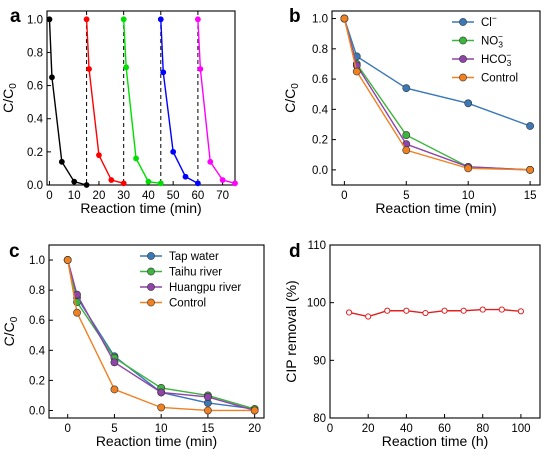 The width and height of the screenshot is (550, 457). I want to click on y-axis-title-main: CIP removal (%), so click(291, 331).